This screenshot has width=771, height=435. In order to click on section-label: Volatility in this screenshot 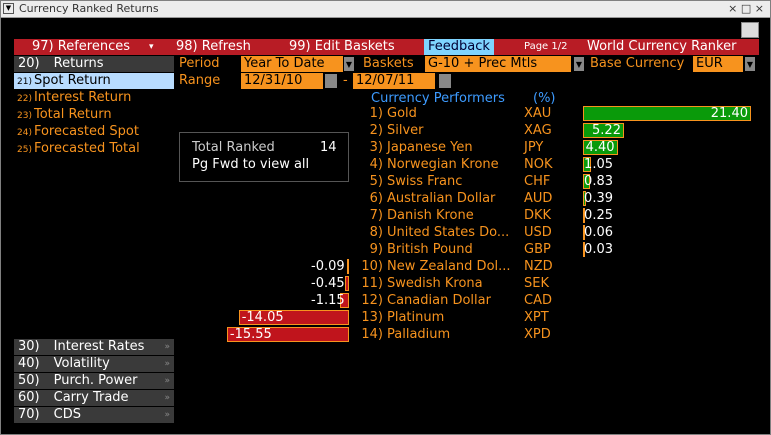, I will do `click(81, 363)`.